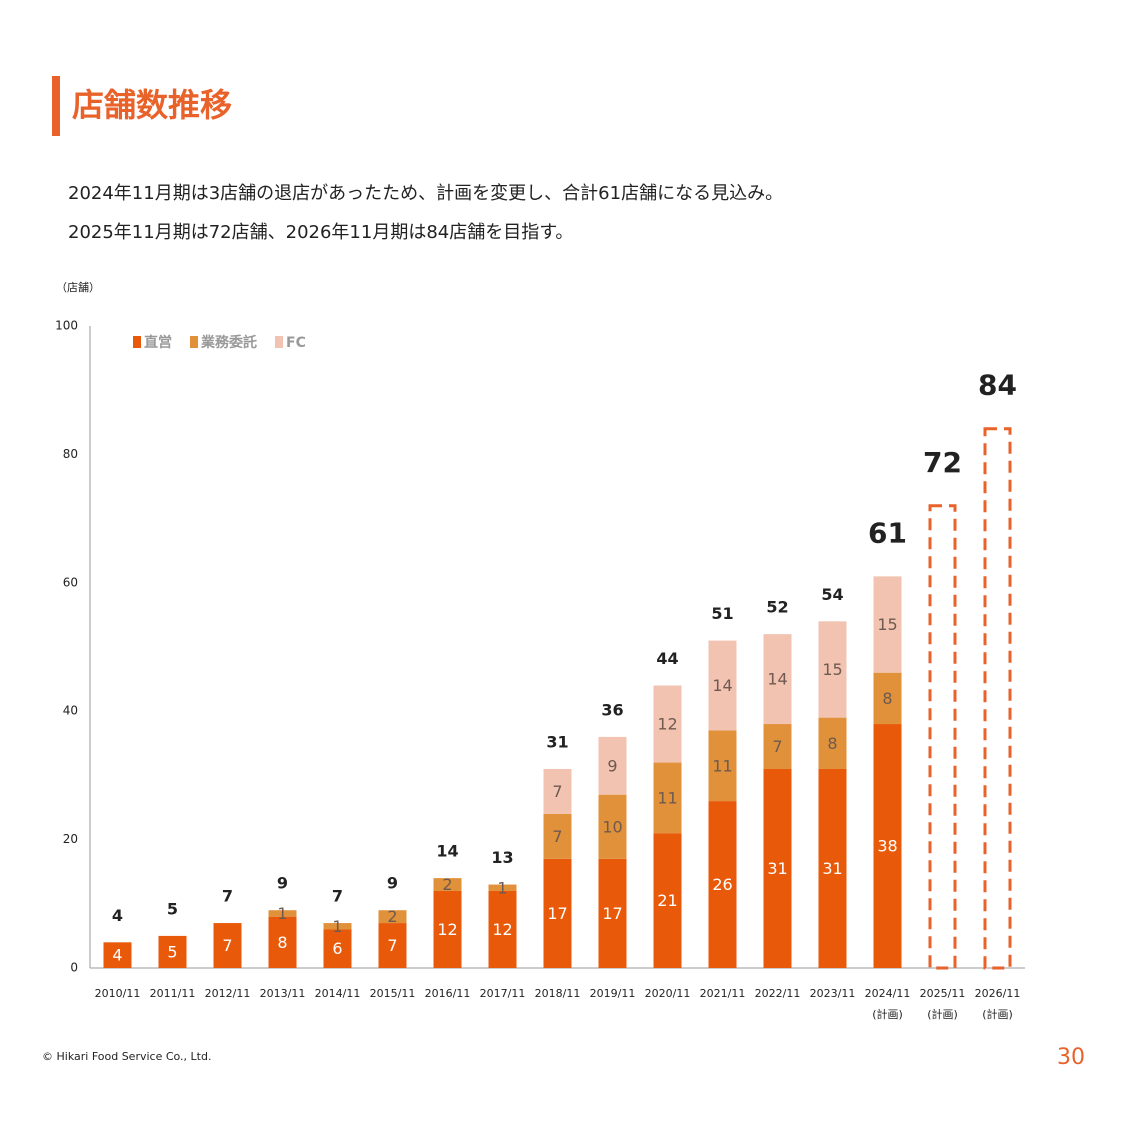 Image resolution: width=1125 pixels, height=1125 pixels. Describe the element at coordinates (172, 951) in the screenshot. I see `segment-label: 5` at that location.